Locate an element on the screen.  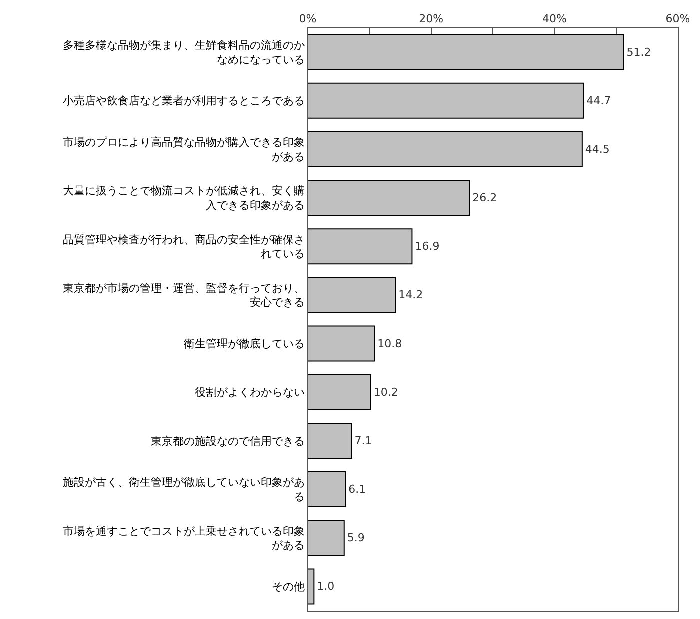
data-label: 10.8 is located at coordinates (390, 343).